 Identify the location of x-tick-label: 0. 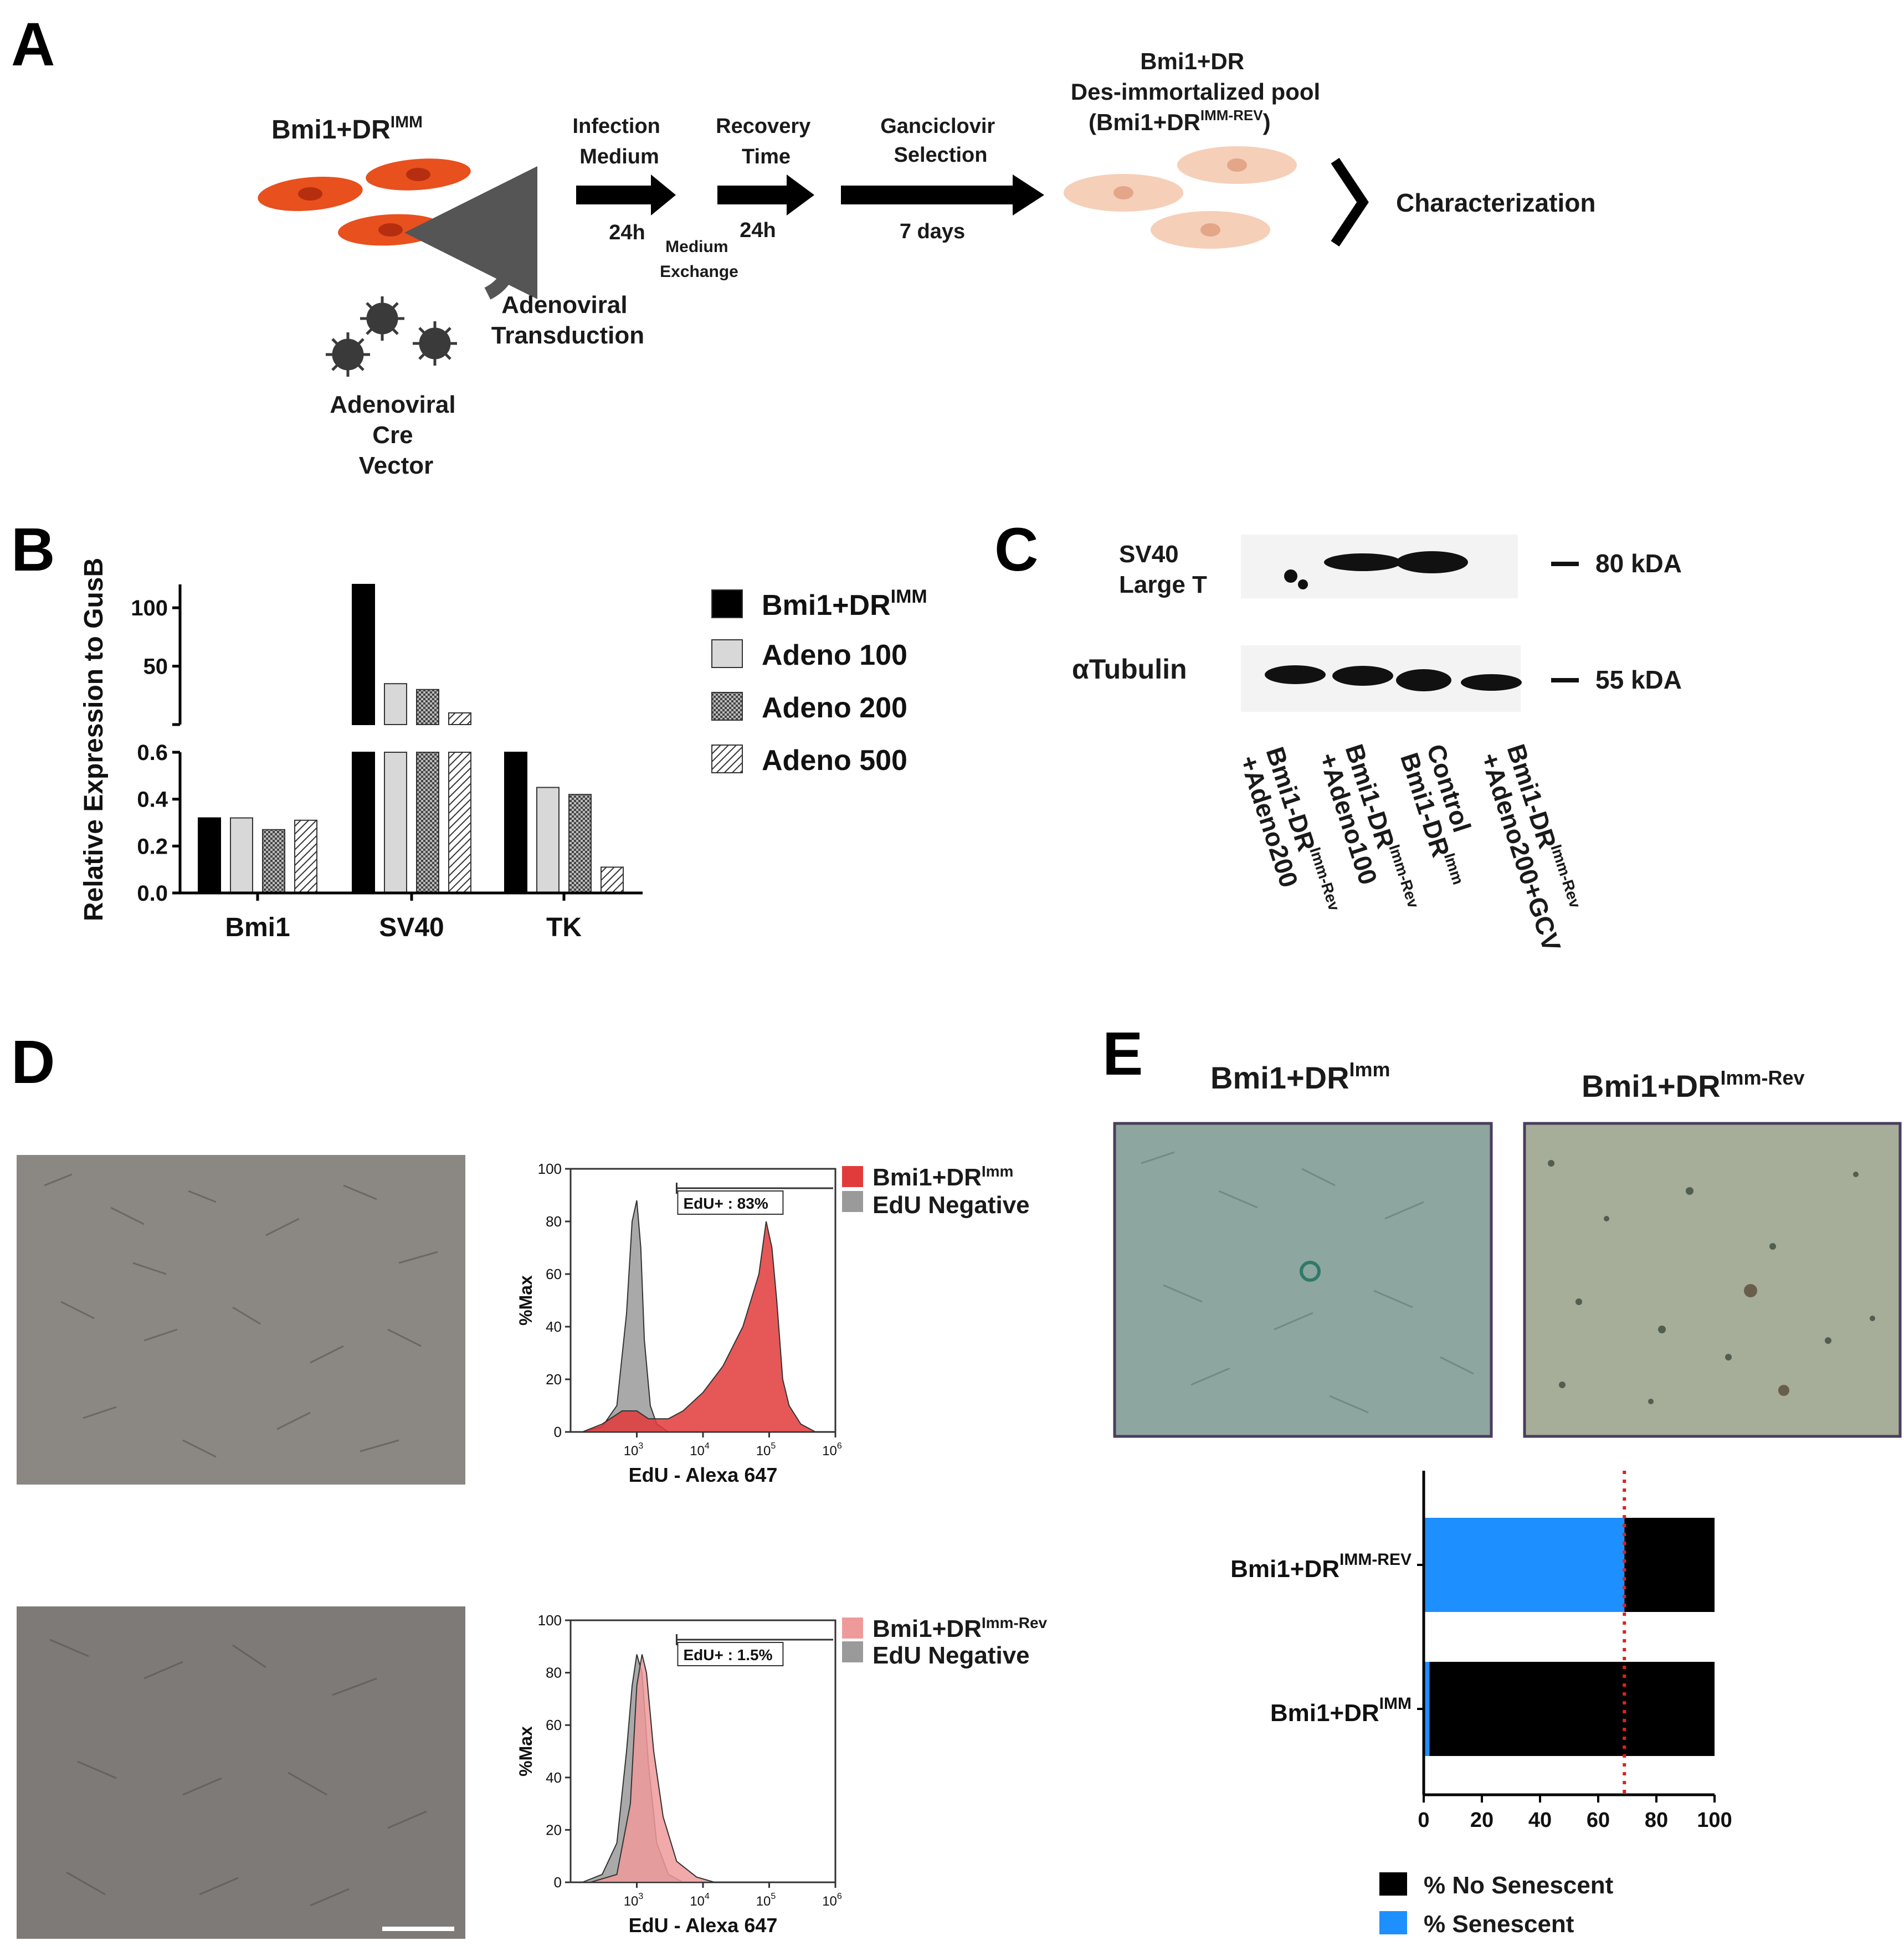
(1423, 1820).